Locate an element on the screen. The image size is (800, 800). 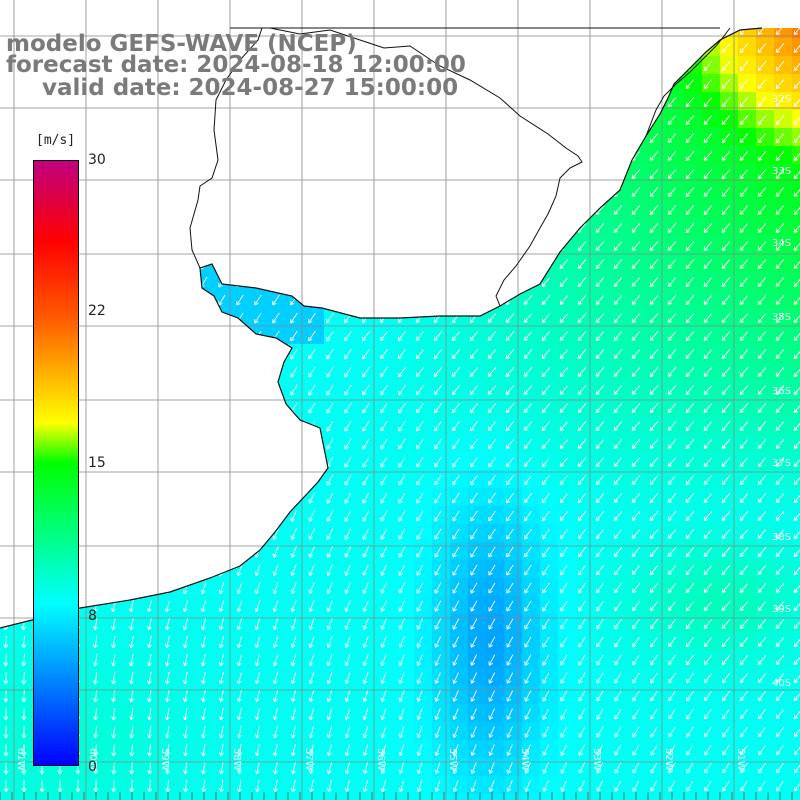
forecast-date: forecast date: 2024-08-18 12:00:00 is located at coordinates (236, 65).